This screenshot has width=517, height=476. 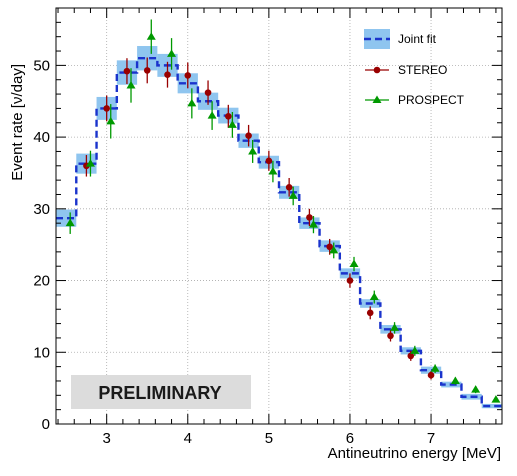 What do you see at coordinates (377, 99) in the screenshot?
I see `legend-prospect-marker` at bounding box center [377, 99].